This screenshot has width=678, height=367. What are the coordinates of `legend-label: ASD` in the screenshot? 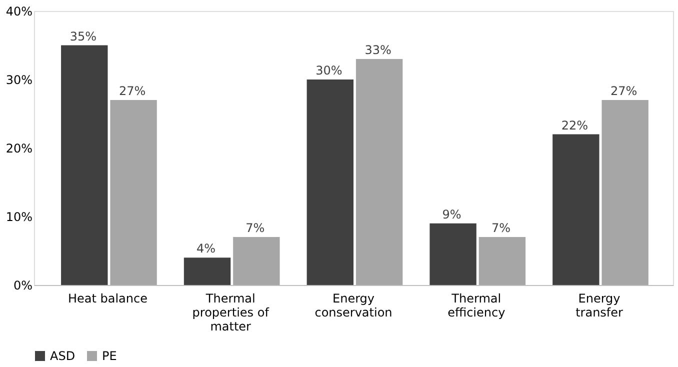 It's located at (63, 356).